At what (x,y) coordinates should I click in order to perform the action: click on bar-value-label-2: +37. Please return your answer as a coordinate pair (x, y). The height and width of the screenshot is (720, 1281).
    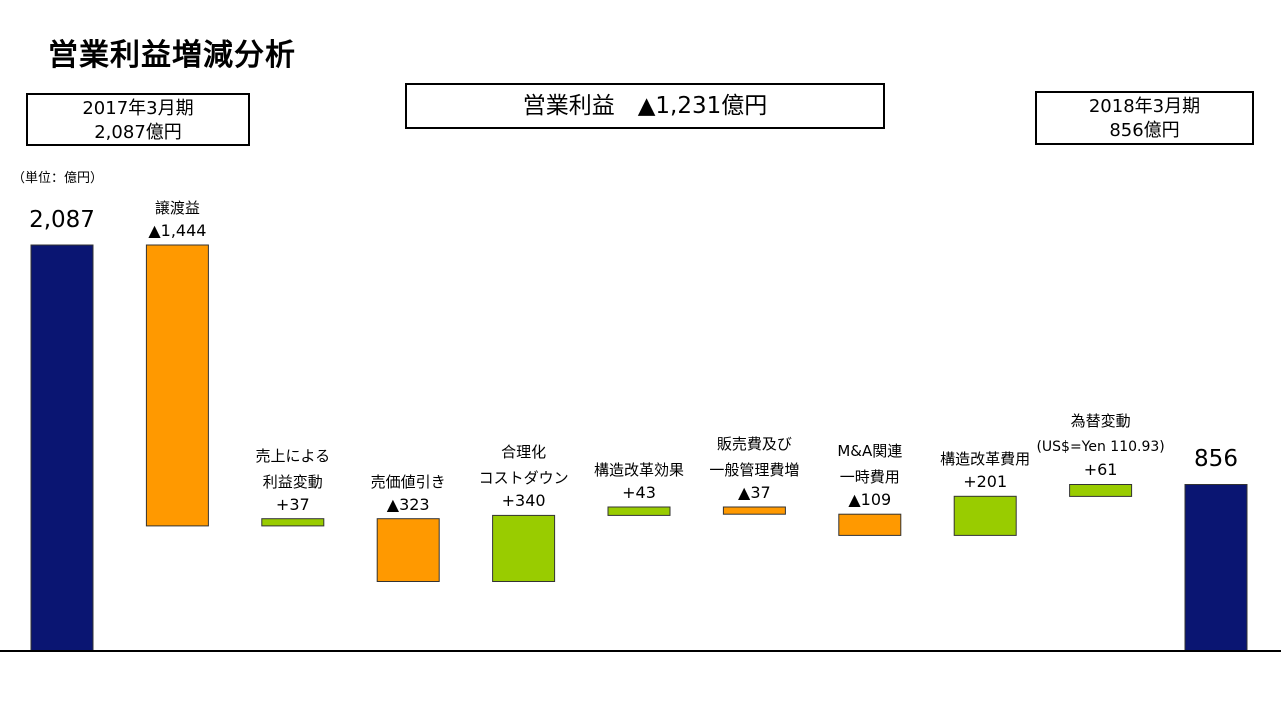
    Looking at the image, I should click on (292, 504).